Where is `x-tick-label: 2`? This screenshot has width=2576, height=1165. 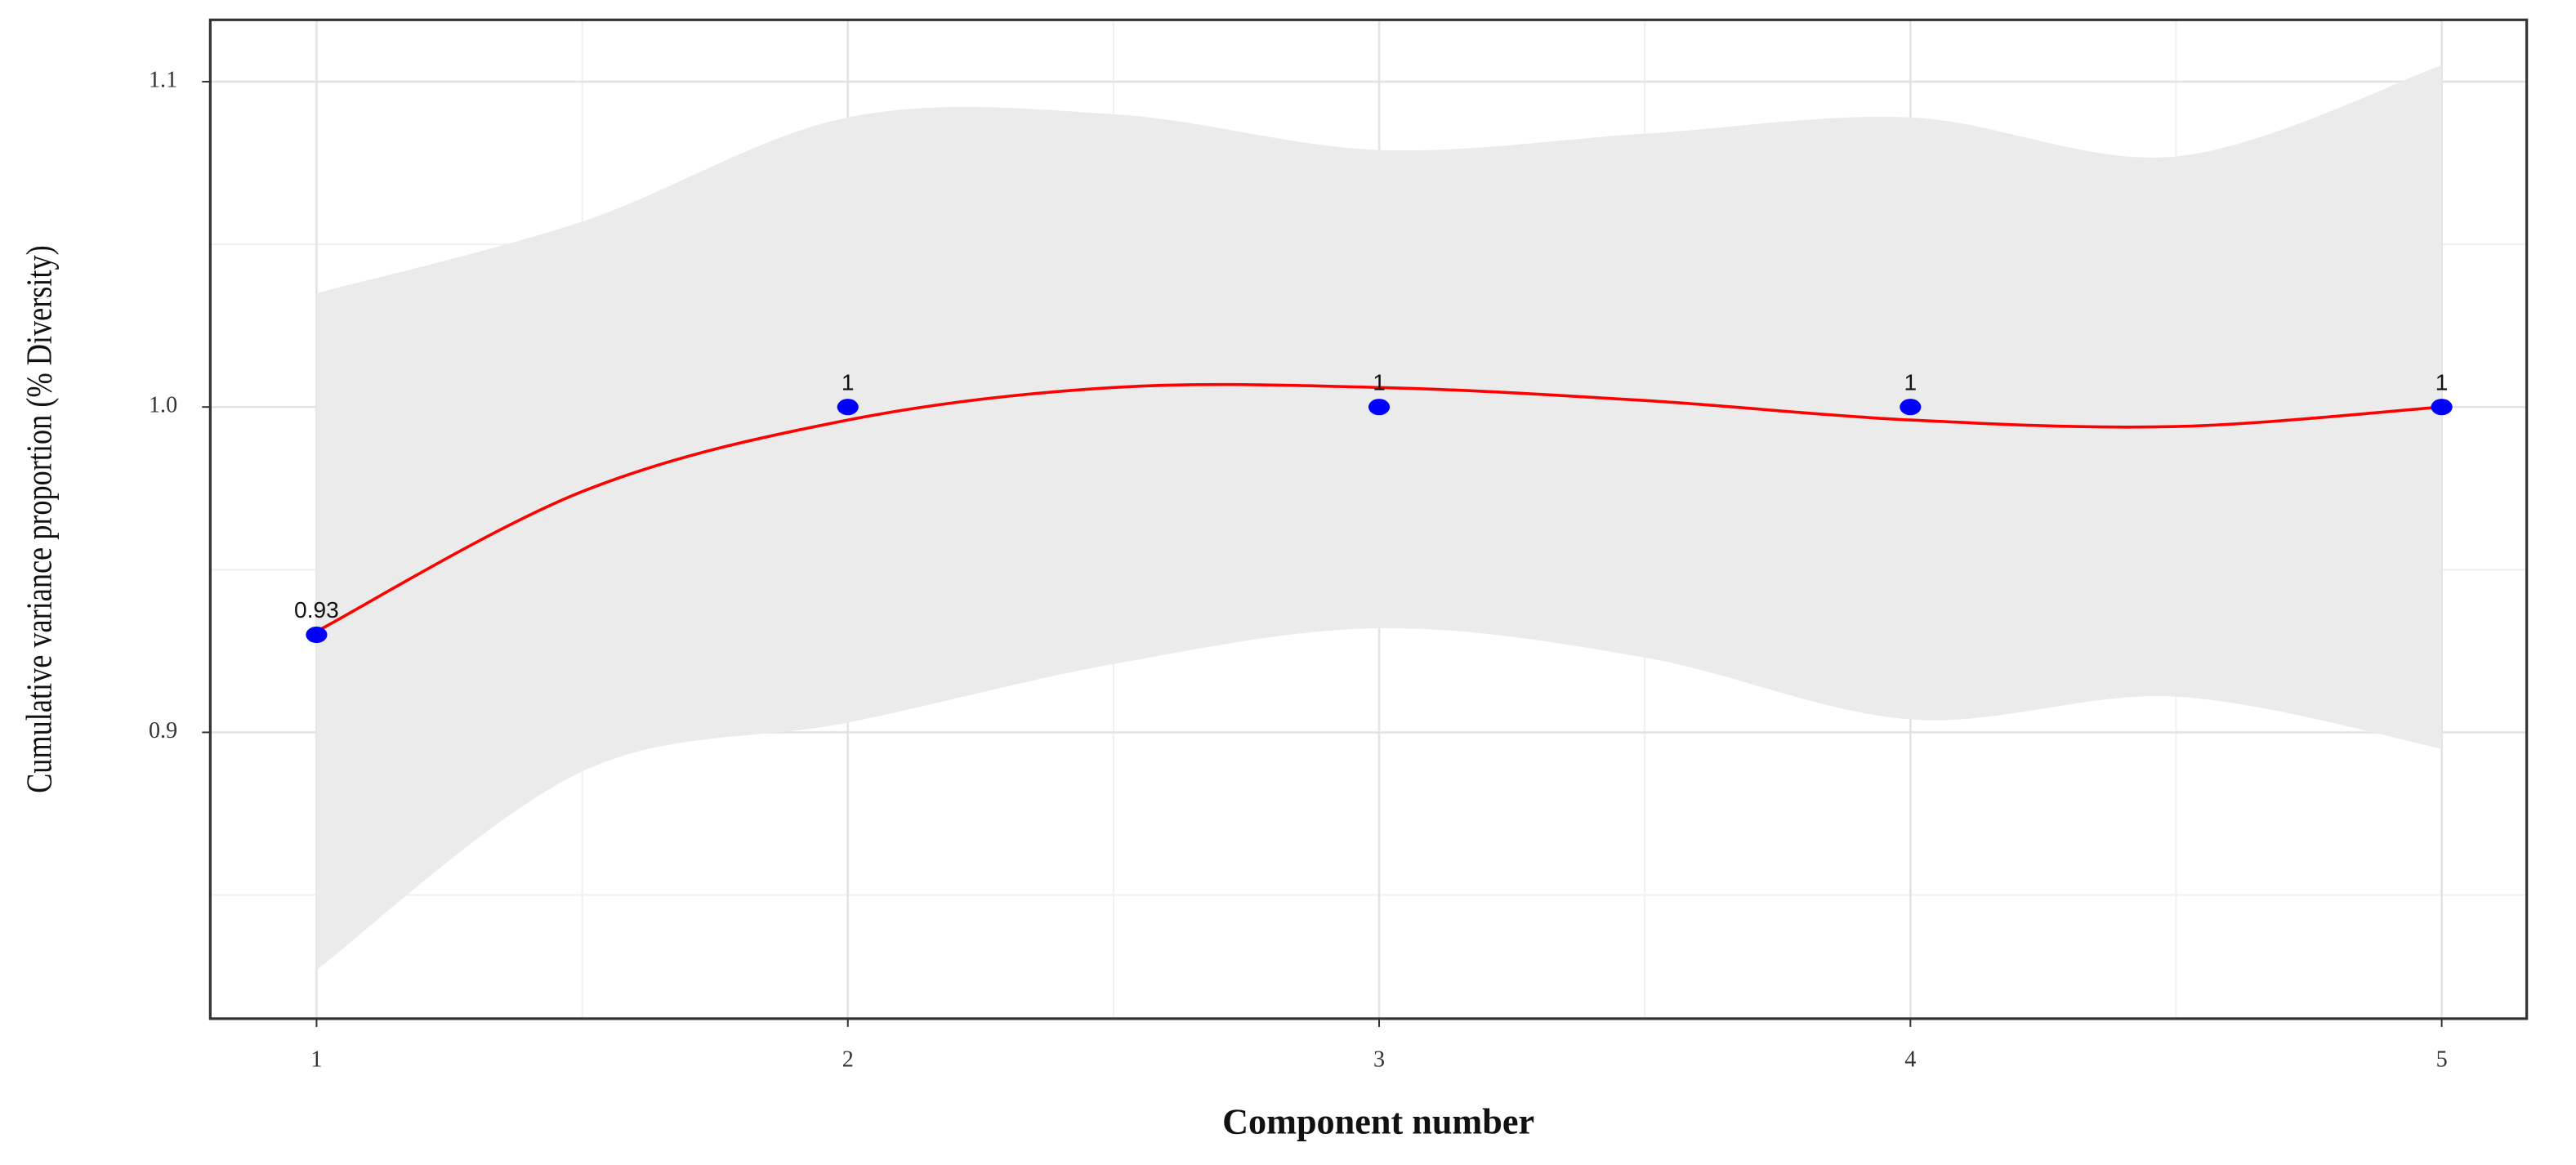
x-tick-label: 2 is located at coordinates (848, 1060).